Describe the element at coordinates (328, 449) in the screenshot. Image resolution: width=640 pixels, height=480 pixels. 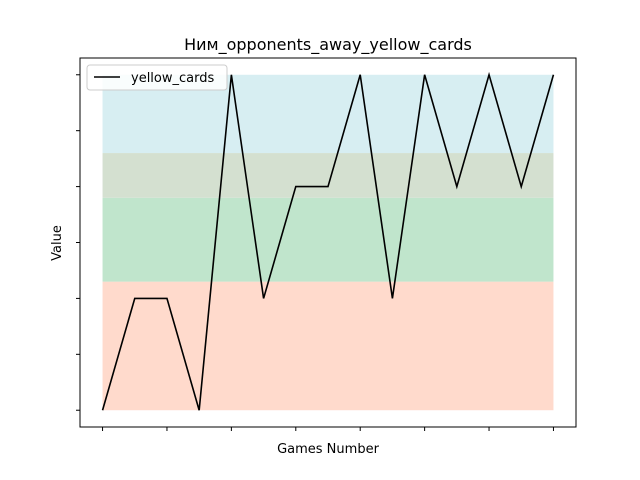
I see `x-axis-label: Games Number` at that location.